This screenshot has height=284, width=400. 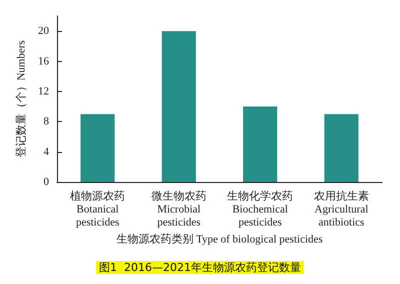 What do you see at coordinates (47, 152) in the screenshot?
I see `y-tick-label: 4` at bounding box center [47, 152].